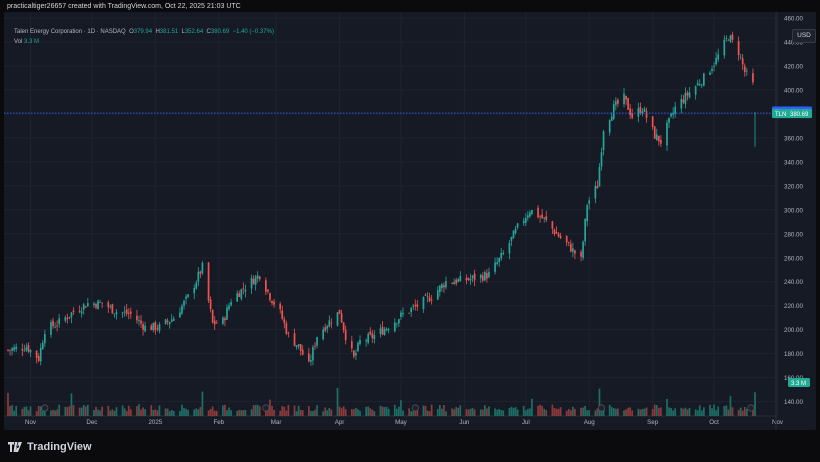 The height and width of the screenshot is (462, 820). Describe the element at coordinates (70, 32) in the screenshot. I see `symbol-name: Talen Energy Corporation · 1D · NASDAQ` at that location.